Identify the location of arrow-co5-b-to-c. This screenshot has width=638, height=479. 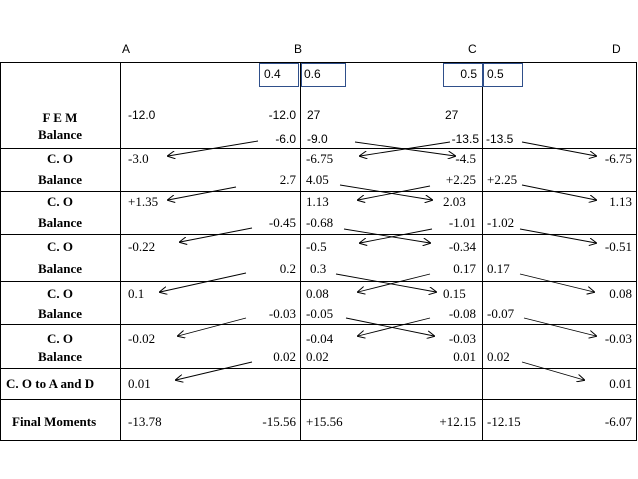
(389, 326).